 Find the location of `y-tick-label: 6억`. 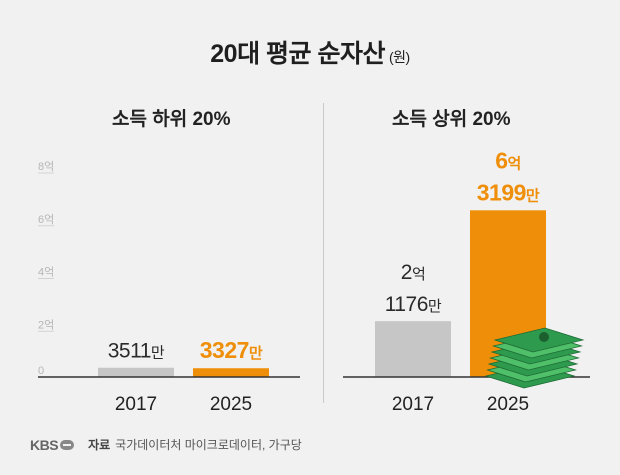

y-tick-label: 6억 is located at coordinates (46, 219).